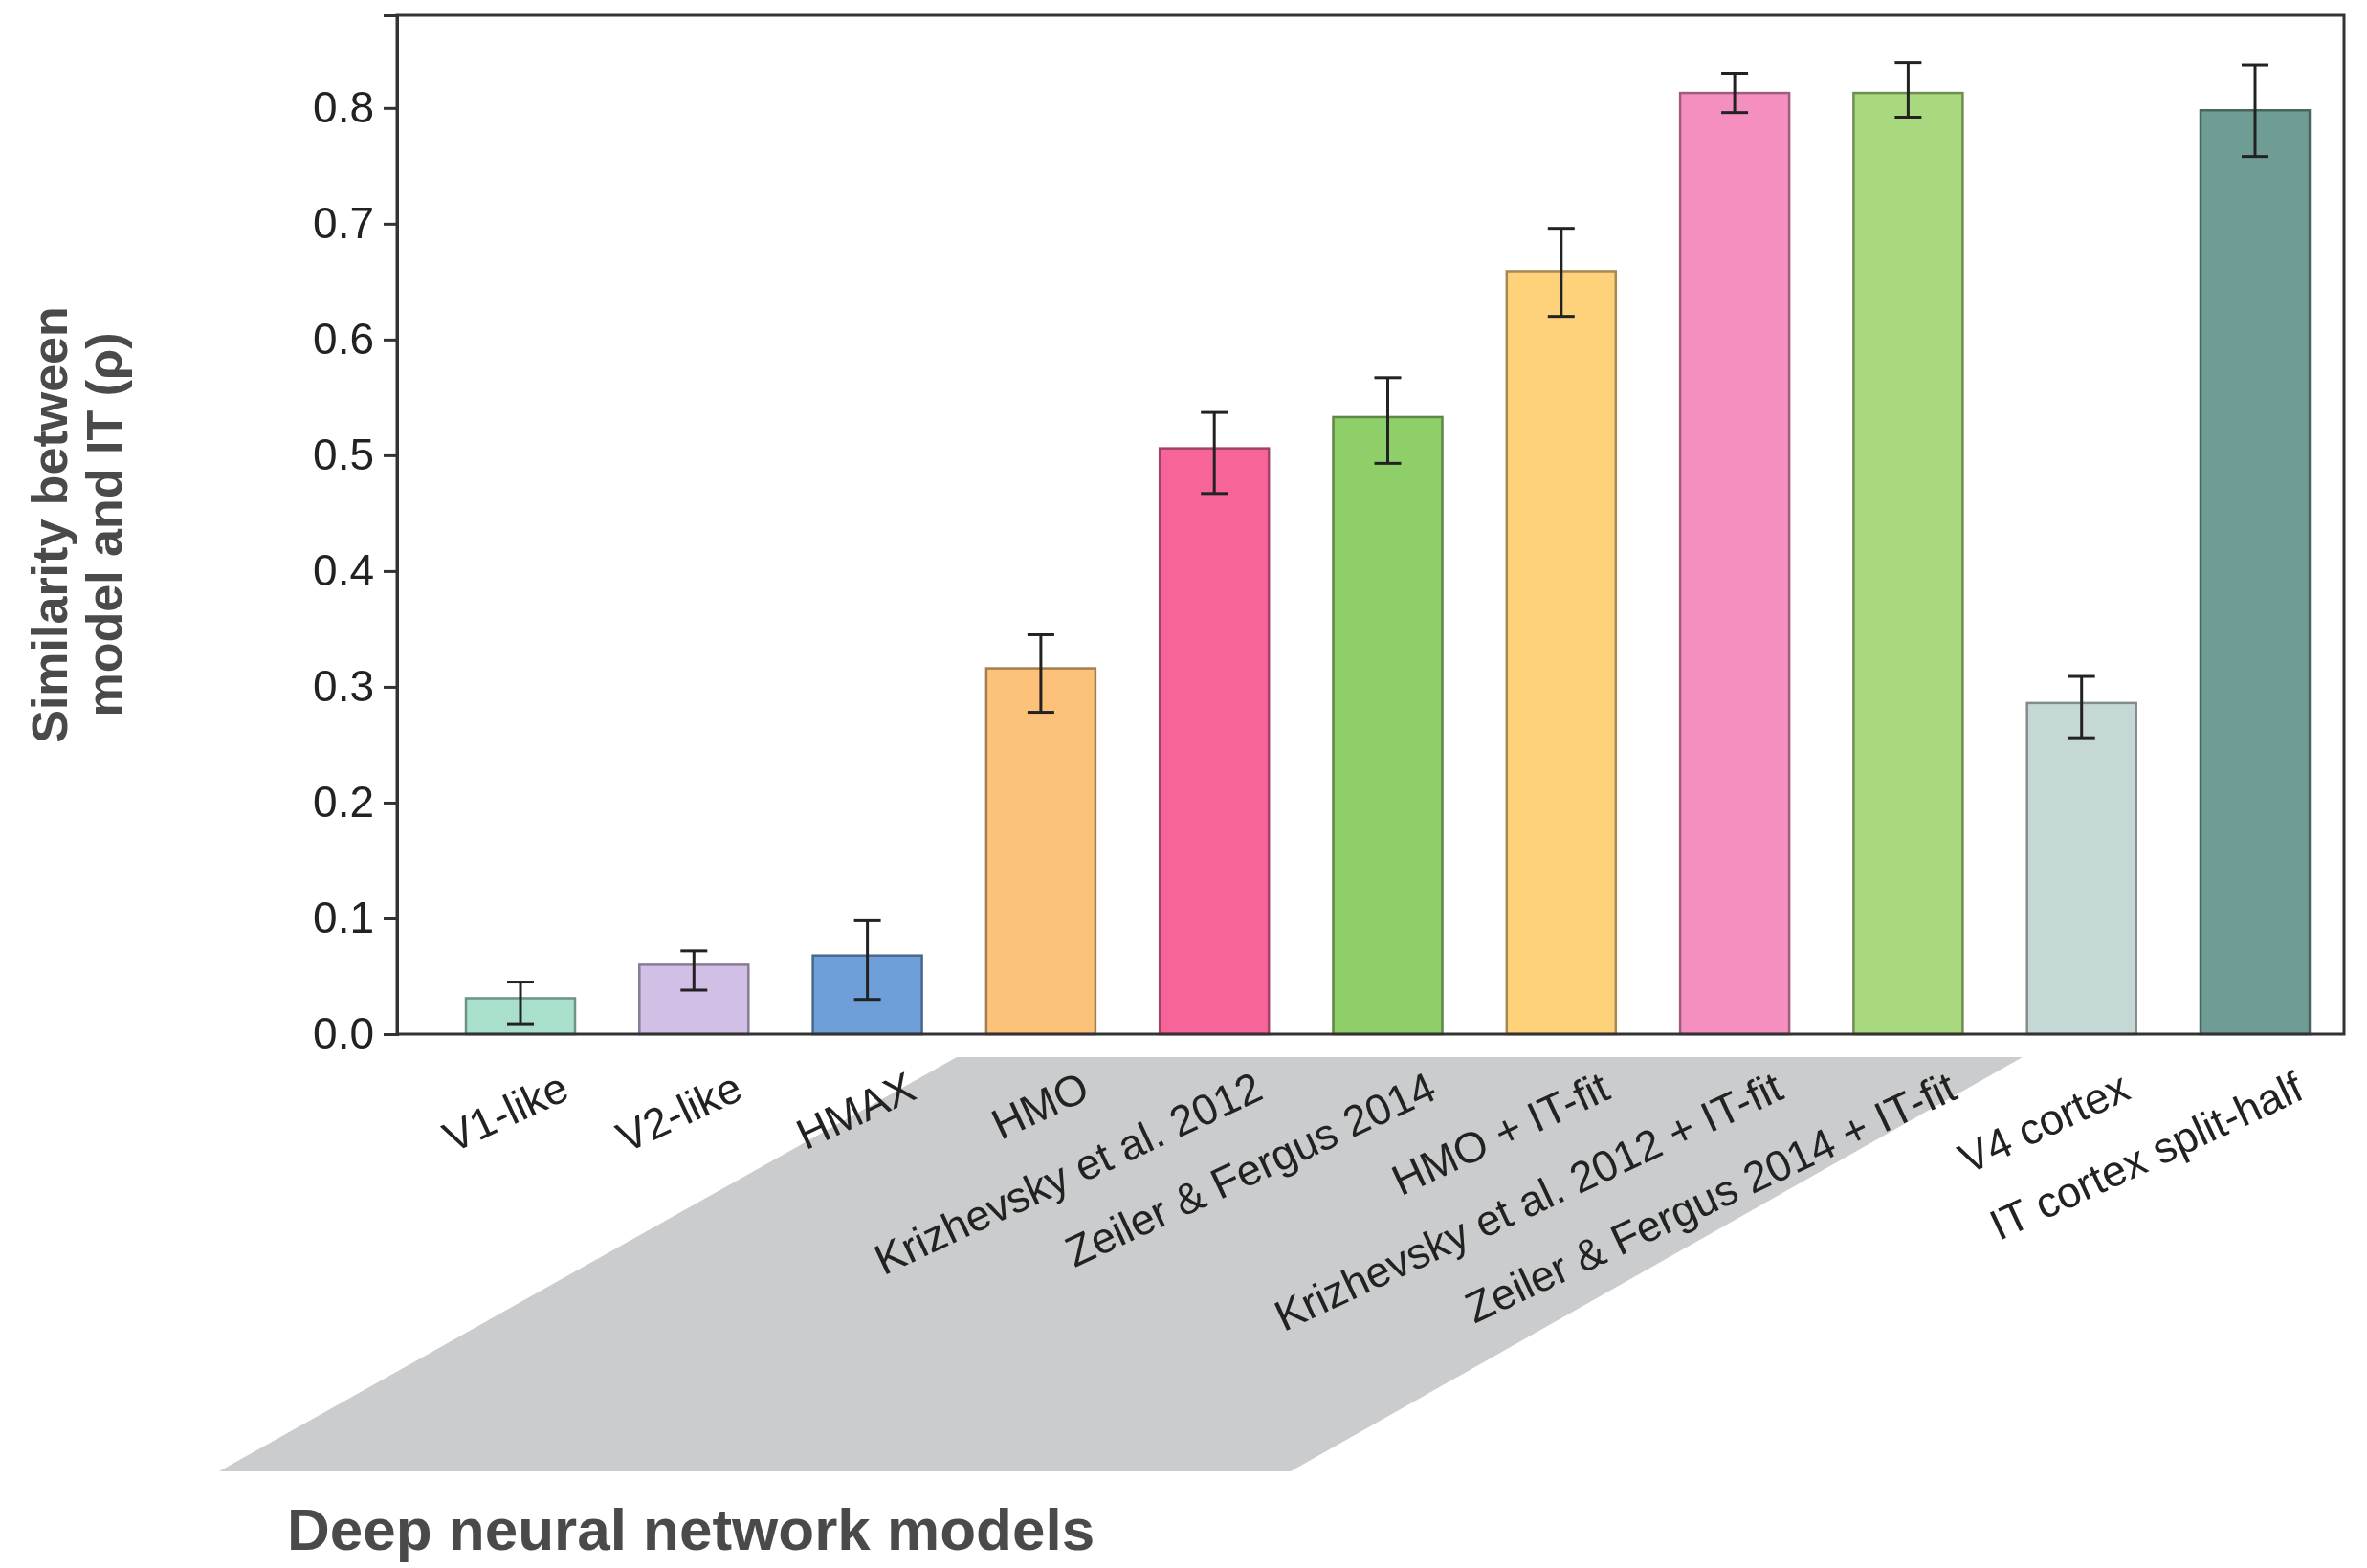 Image resolution: width=2367 pixels, height=1568 pixels. What do you see at coordinates (343, 570) in the screenshot?
I see `y-tick-label: 0.4` at bounding box center [343, 570].